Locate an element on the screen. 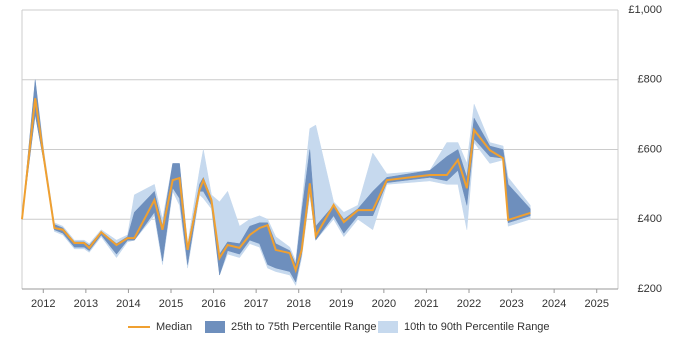  x-tick-label: 2022 is located at coordinates (469, 304).